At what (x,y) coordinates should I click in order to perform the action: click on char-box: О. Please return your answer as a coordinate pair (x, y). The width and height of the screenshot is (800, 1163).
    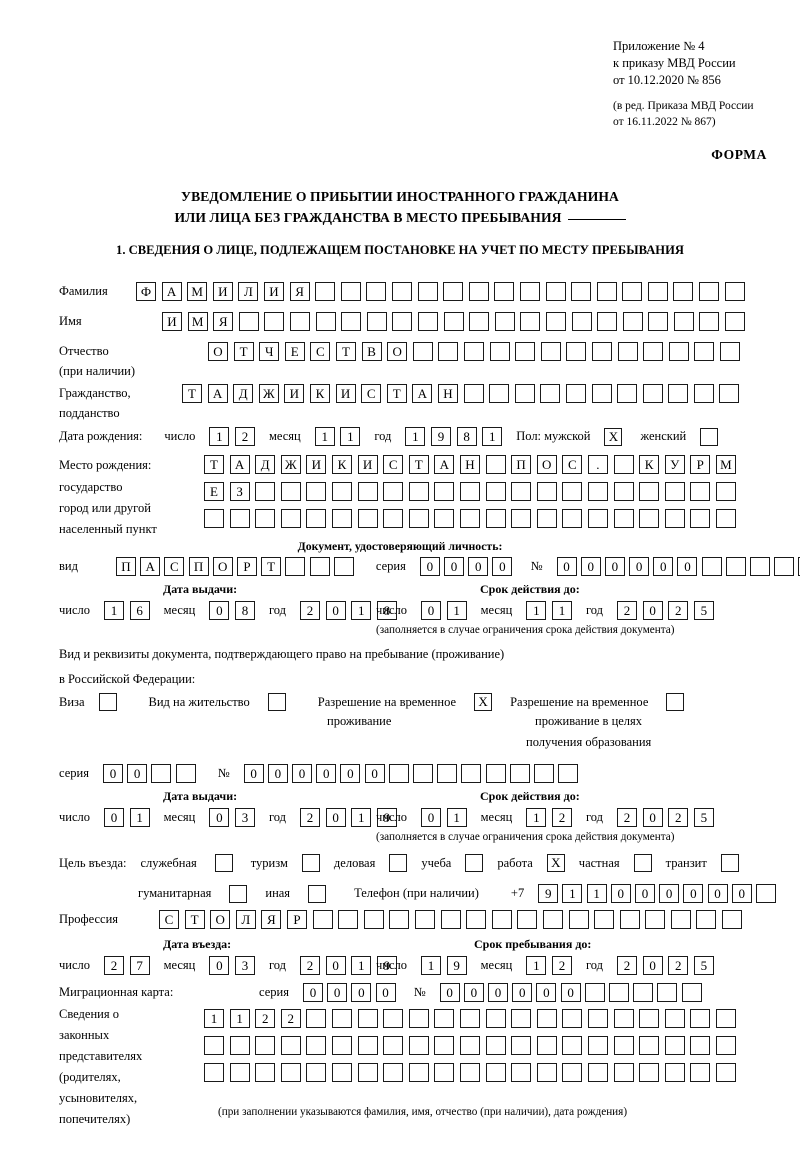
    Looking at the image, I should click on (397, 351).